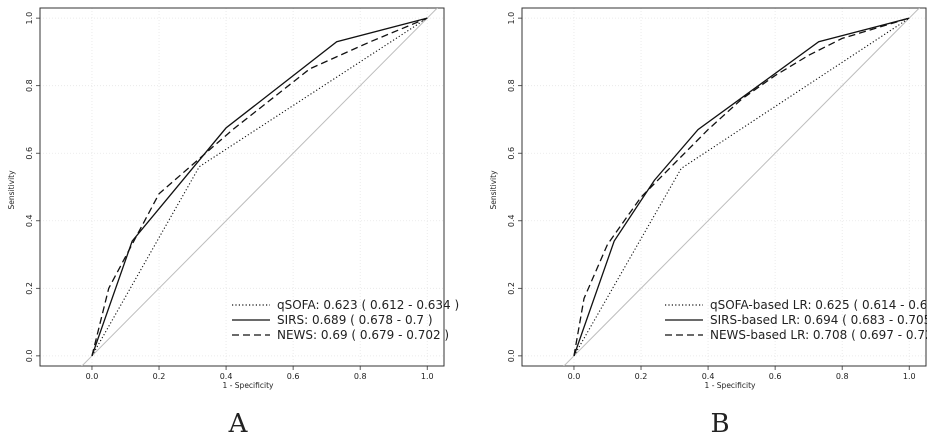 The image size is (927, 444). I want to click on legend-label: SIRS-based LR: 0.694 ( 0.683 - 0.705 ), so click(818, 320).